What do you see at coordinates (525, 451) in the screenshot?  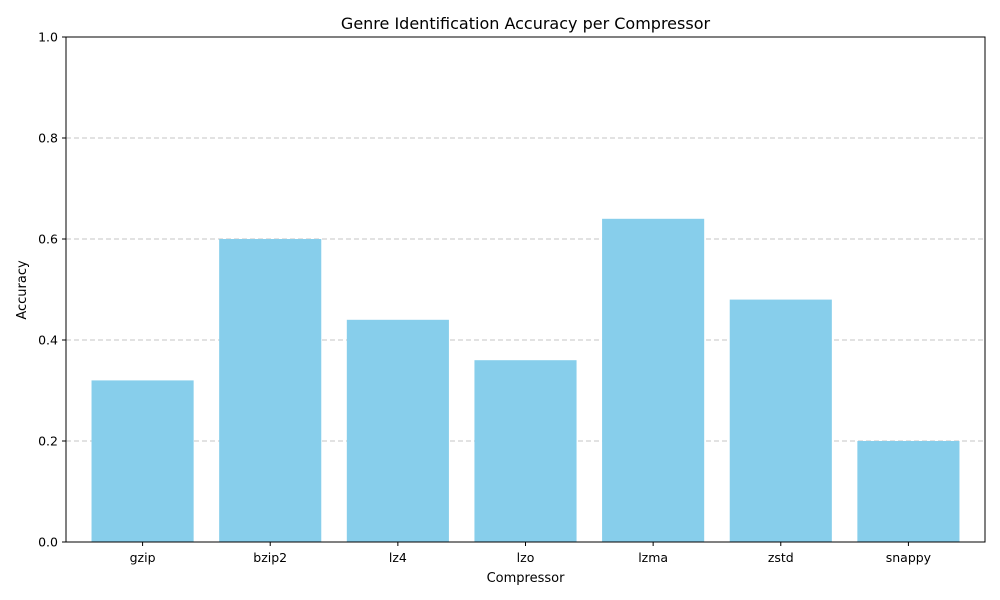 I see `bar-lzo` at bounding box center [525, 451].